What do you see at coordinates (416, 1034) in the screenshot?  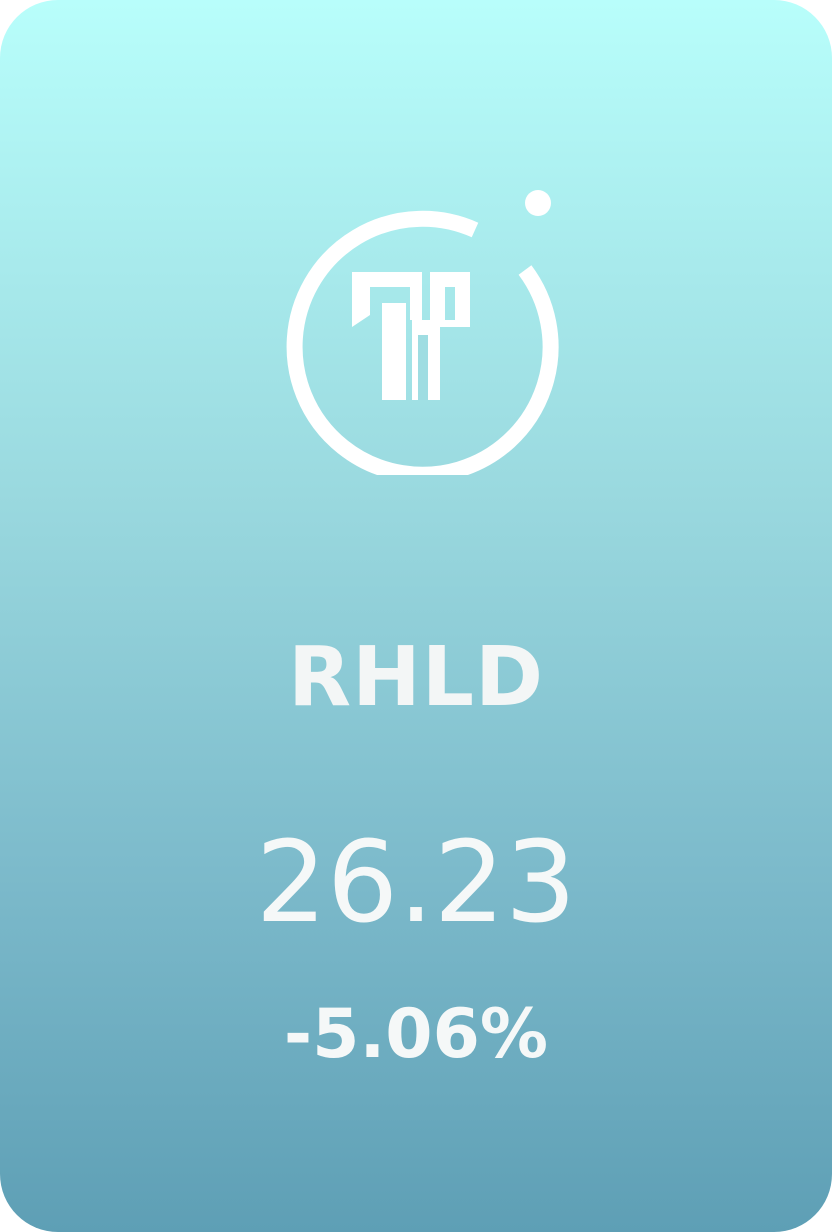 I see `price-change-percent: -5.06%` at bounding box center [416, 1034].